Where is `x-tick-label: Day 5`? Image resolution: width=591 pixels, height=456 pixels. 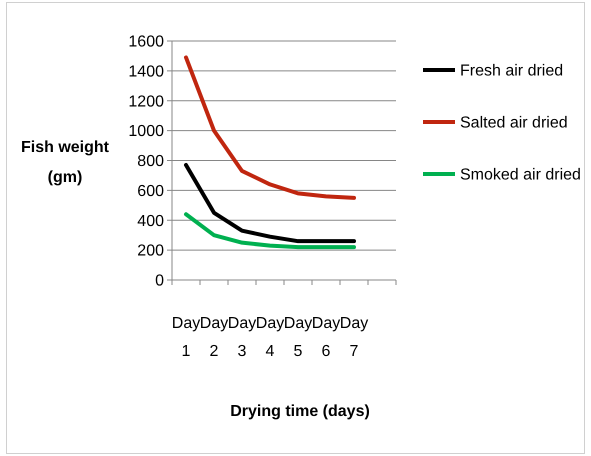
x-tick-label: Day 5 is located at coordinates (298, 337).